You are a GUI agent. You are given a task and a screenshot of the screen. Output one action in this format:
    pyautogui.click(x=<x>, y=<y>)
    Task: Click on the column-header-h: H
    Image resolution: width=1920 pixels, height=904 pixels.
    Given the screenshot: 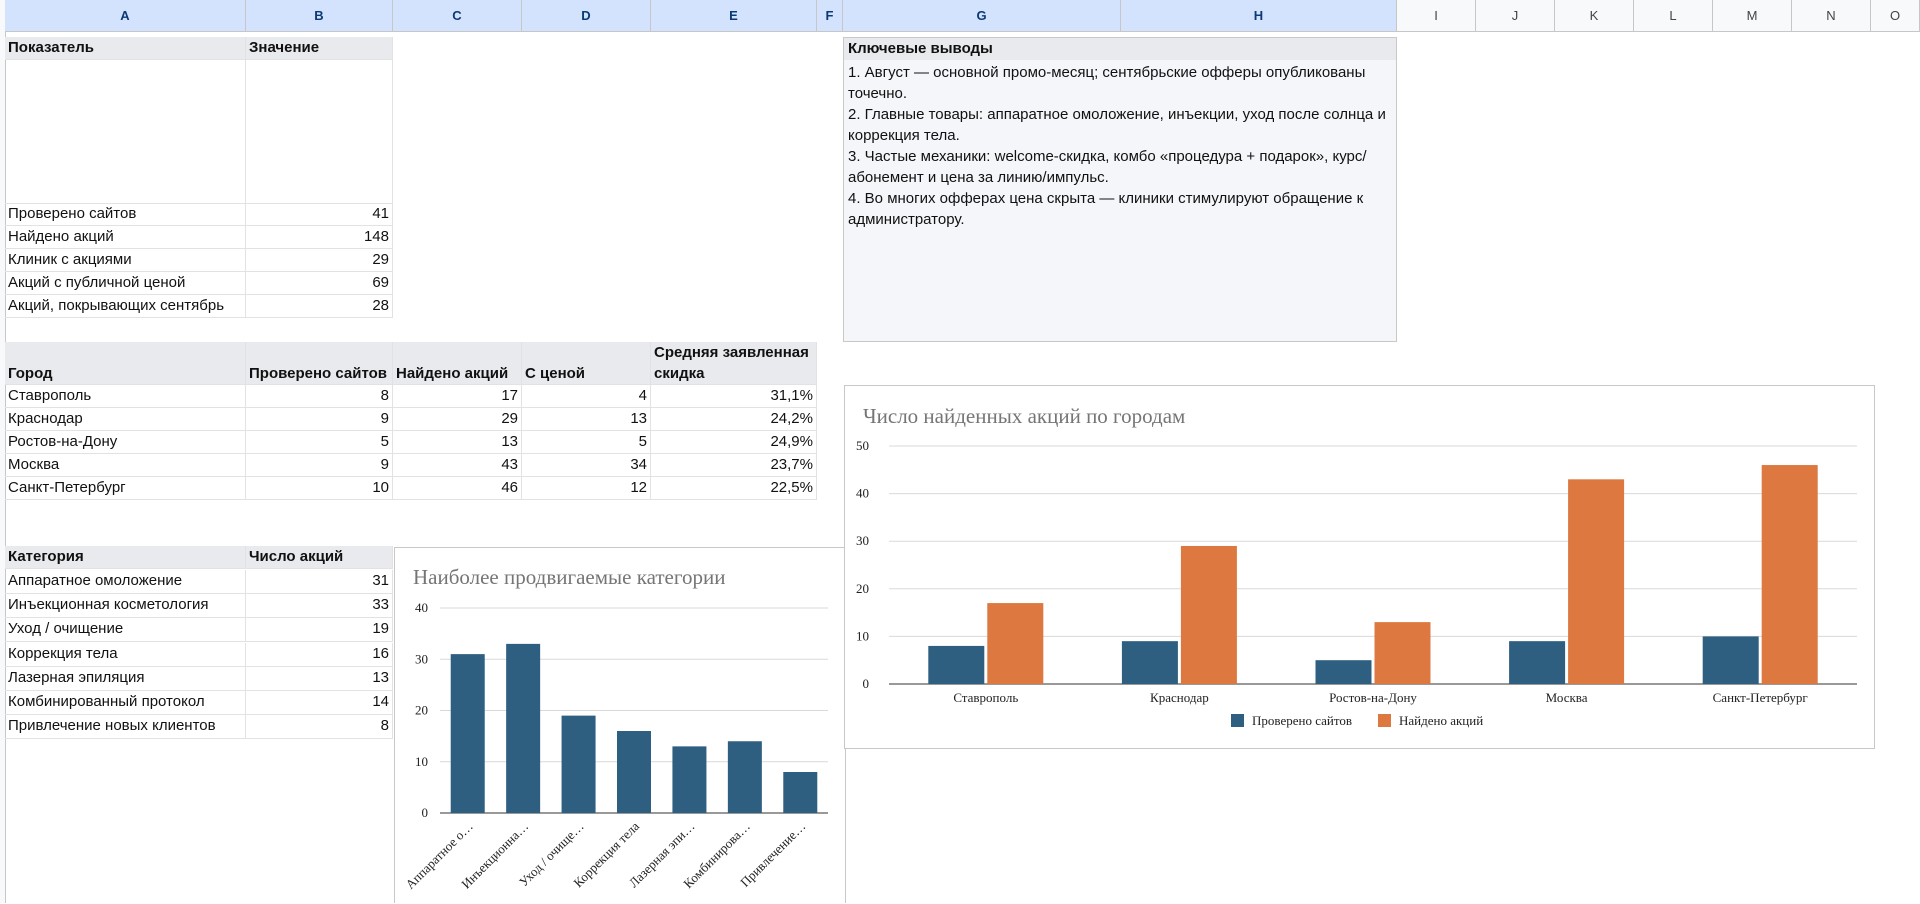 What is the action you would take?
    pyautogui.click(x=1259, y=15)
    